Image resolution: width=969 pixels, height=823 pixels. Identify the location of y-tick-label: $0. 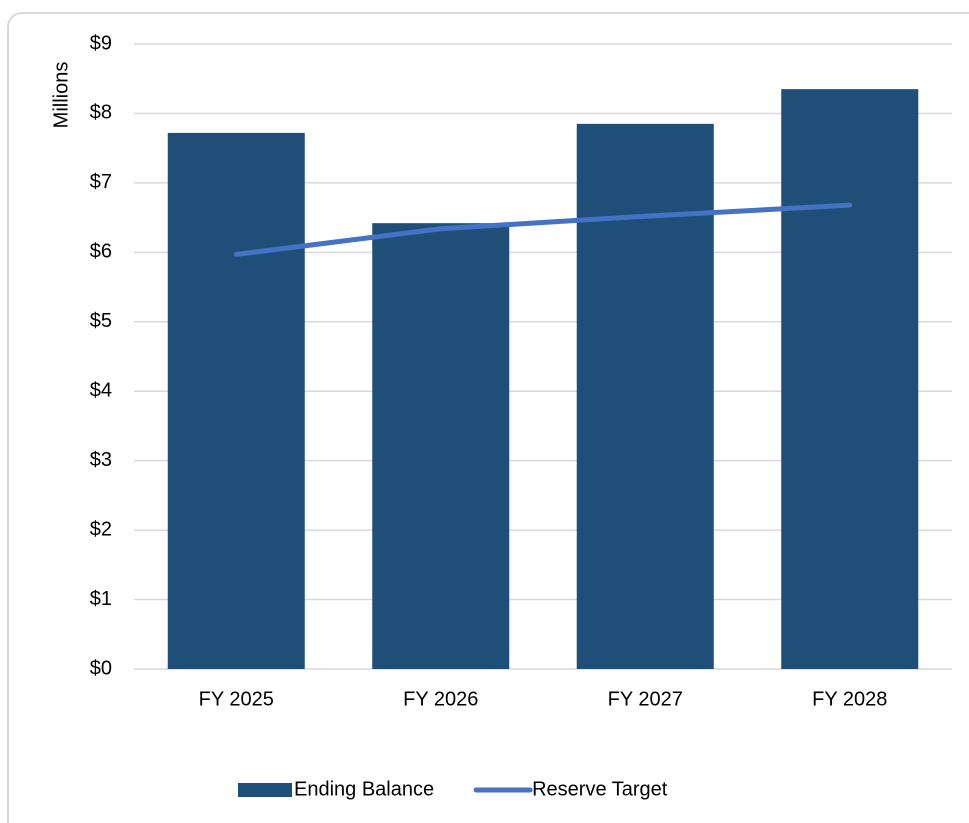
(101, 668).